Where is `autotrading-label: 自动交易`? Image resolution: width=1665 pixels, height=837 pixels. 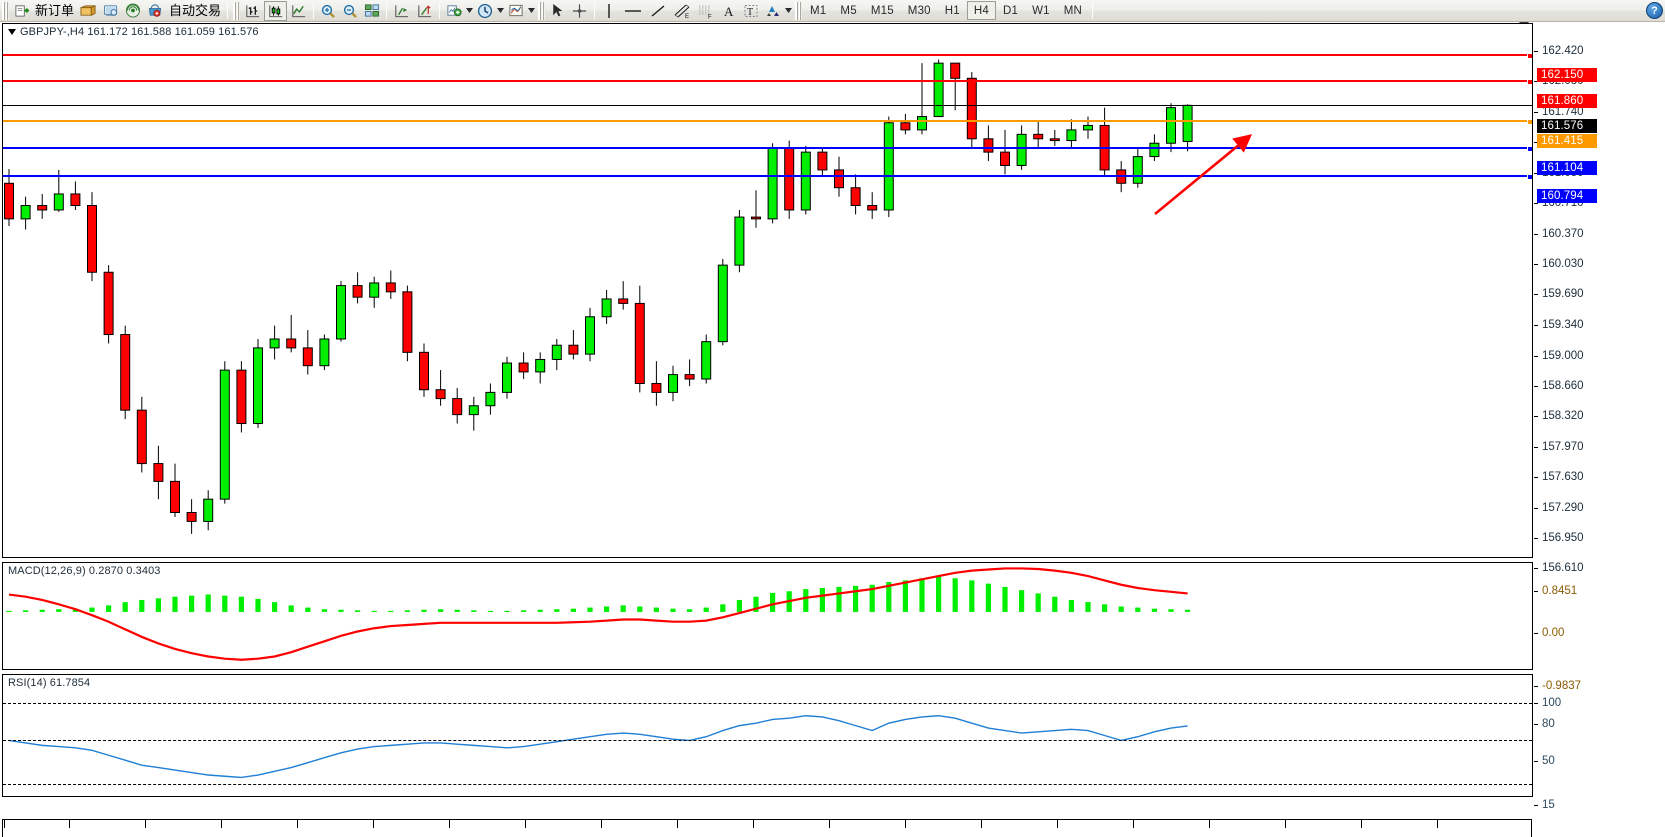
autotrading-label: 自动交易 is located at coordinates (195, 10).